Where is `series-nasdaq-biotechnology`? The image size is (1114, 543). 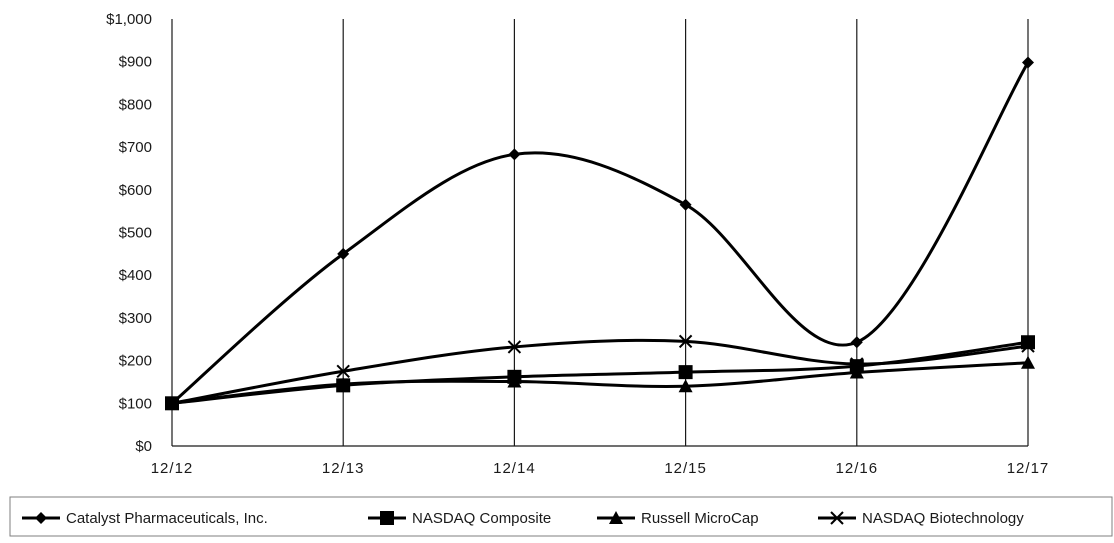
series-nasdaq-biotechnology is located at coordinates (600, 372).